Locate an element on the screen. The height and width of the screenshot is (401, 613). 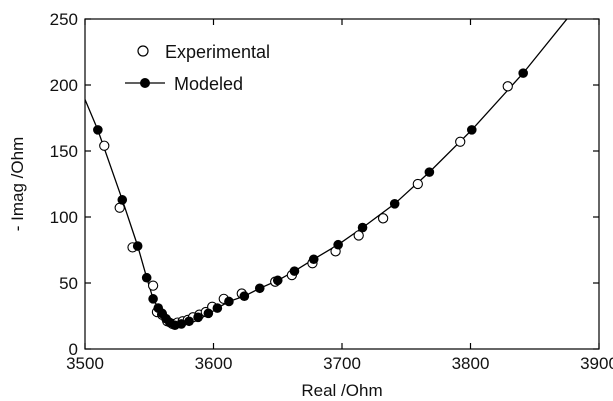
x-tick-label: 3700 is located at coordinates (342, 363).